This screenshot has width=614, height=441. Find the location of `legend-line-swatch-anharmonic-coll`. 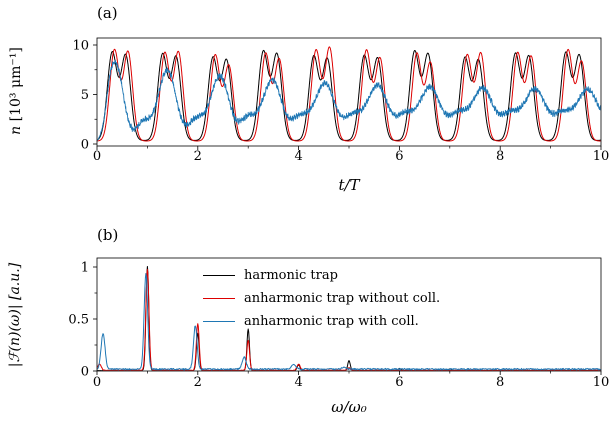

legend-line-swatch-anharmonic-coll is located at coordinates (219, 321).